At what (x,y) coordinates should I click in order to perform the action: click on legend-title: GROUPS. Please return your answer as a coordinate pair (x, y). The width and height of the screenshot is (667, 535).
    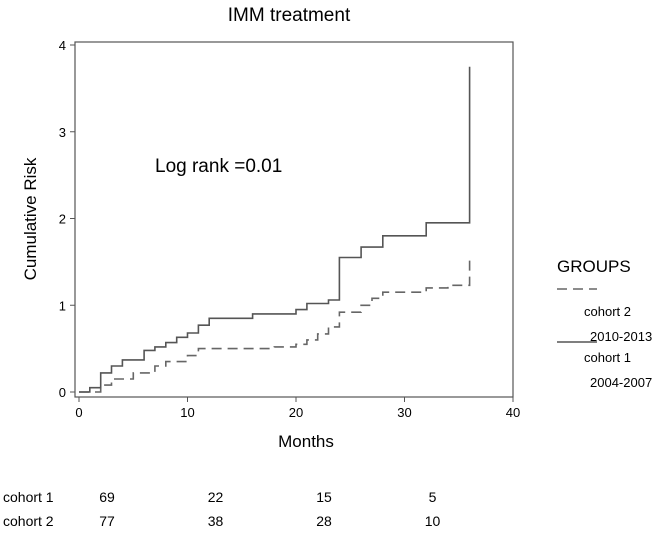
    Looking at the image, I should click on (594, 266).